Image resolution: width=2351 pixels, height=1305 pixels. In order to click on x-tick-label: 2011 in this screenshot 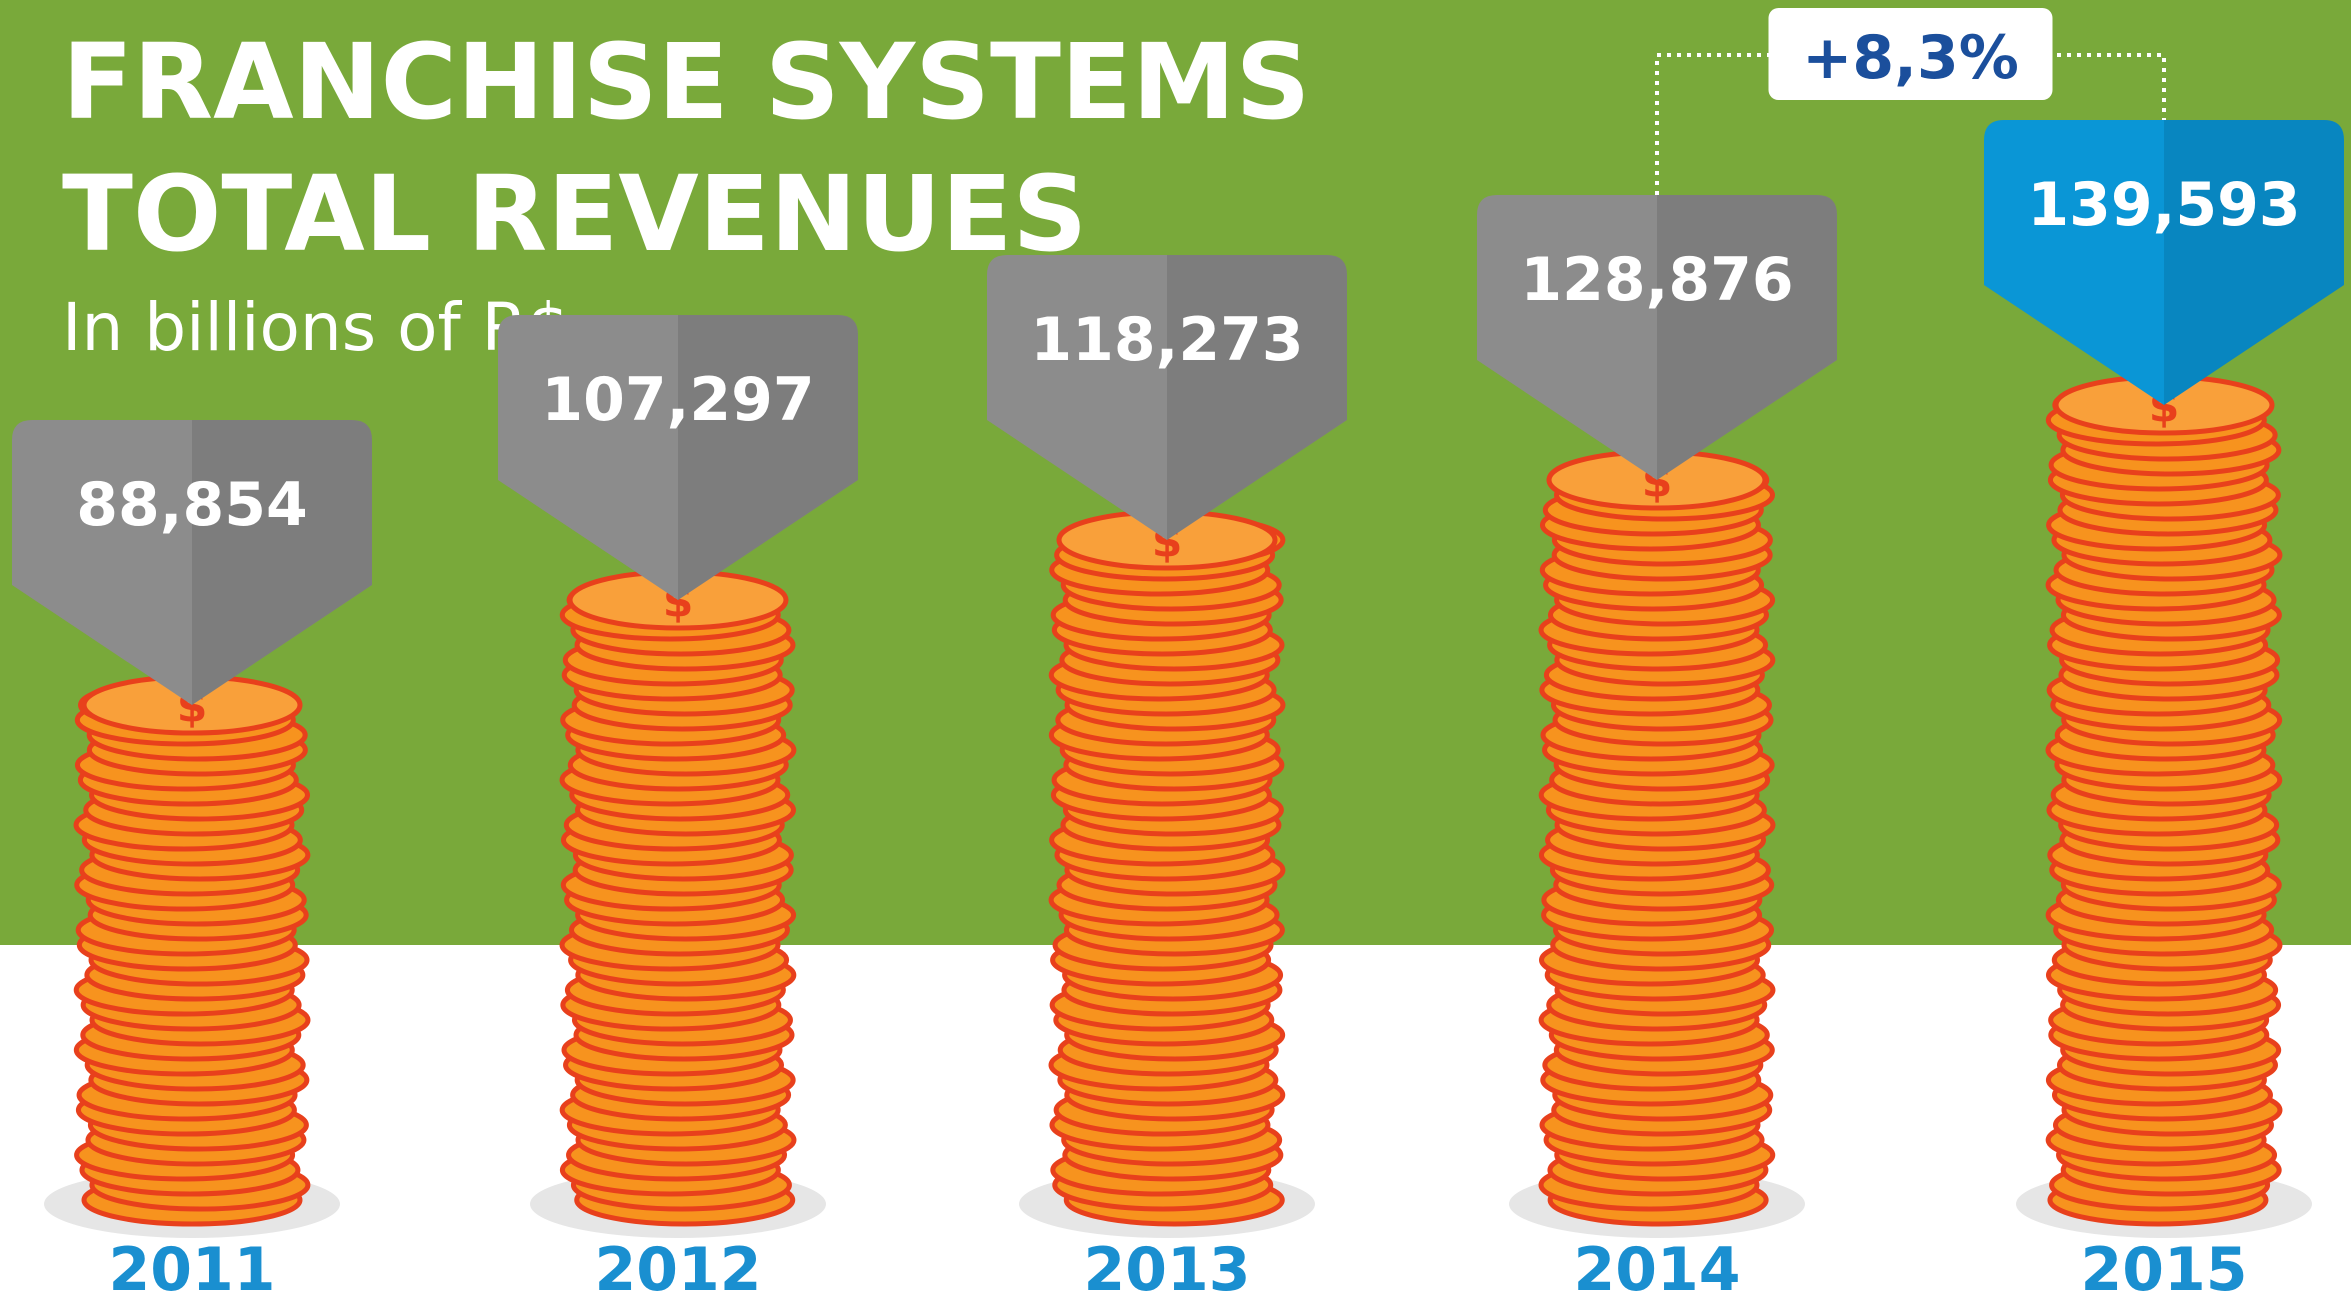, I will do `click(192, 1270)`.